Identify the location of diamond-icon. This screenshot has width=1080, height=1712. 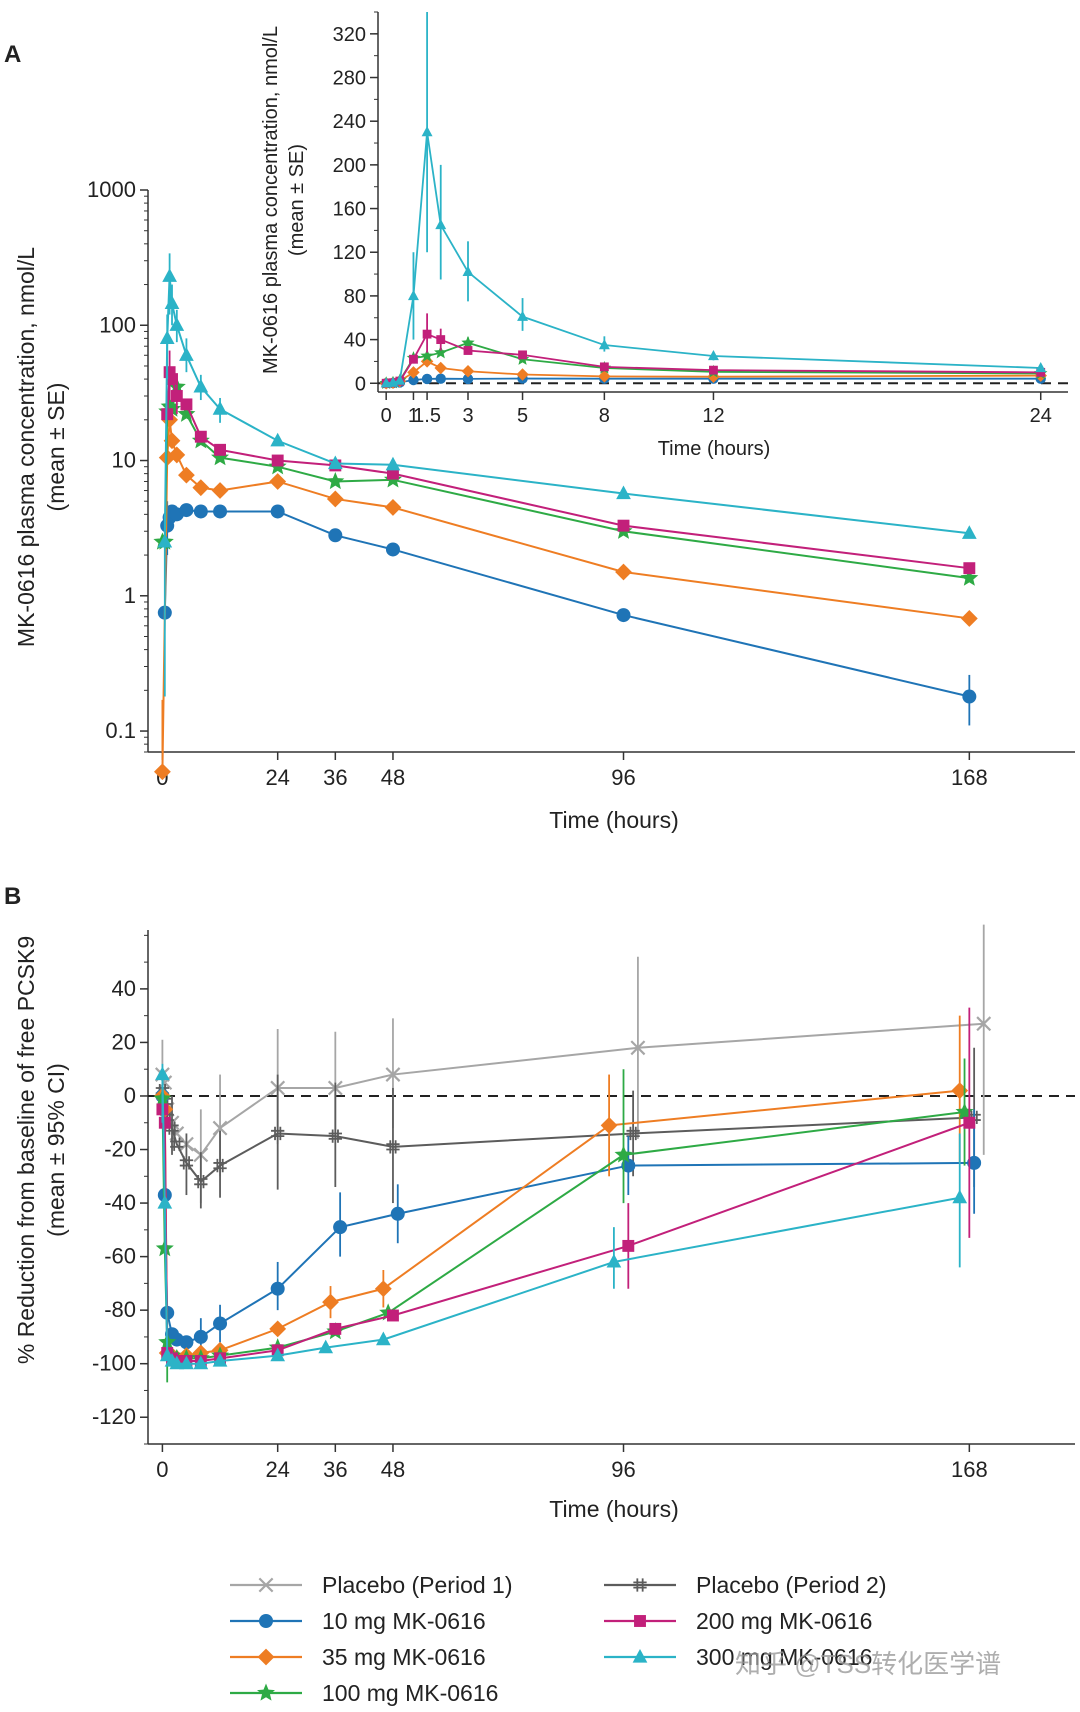
(266, 1657).